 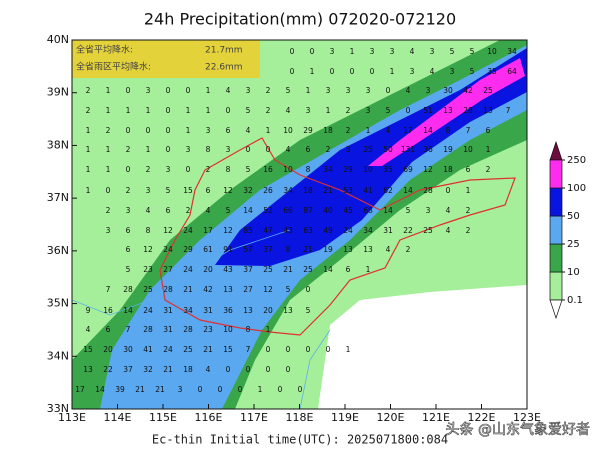 I want to click on legend-cap-bottom, so click(x=556, y=309).